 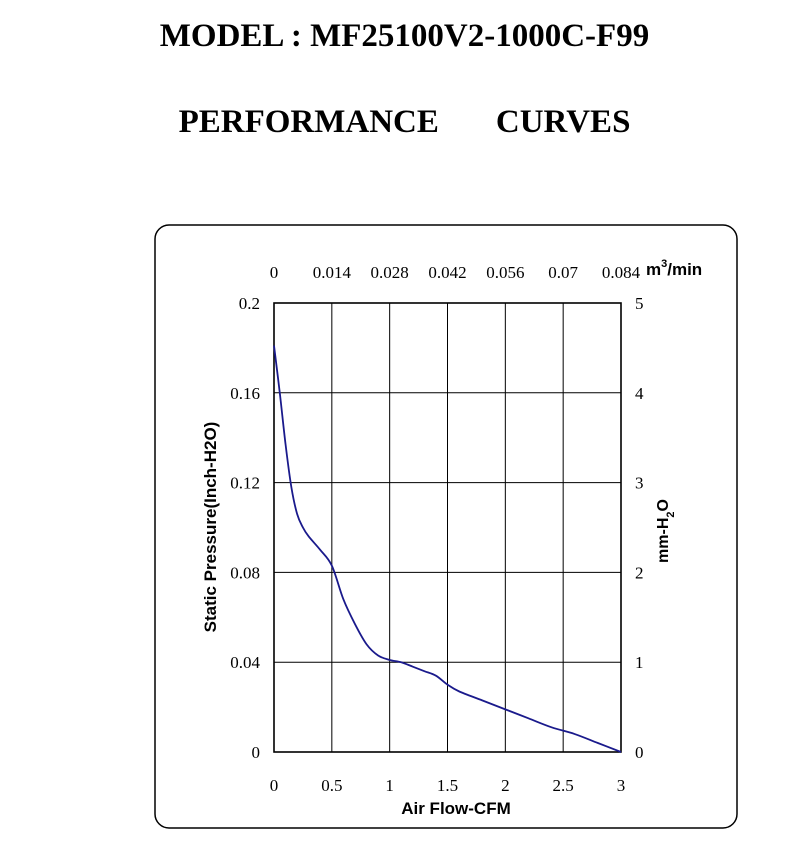 I want to click on x-axis-label: Air Flow-CFM, so click(x=456, y=808).